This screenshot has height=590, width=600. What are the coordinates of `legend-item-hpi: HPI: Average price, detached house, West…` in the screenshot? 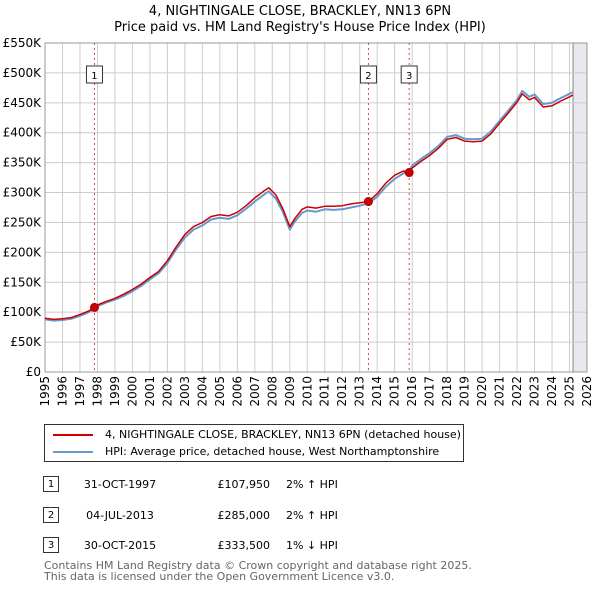 It's located at (246, 452).